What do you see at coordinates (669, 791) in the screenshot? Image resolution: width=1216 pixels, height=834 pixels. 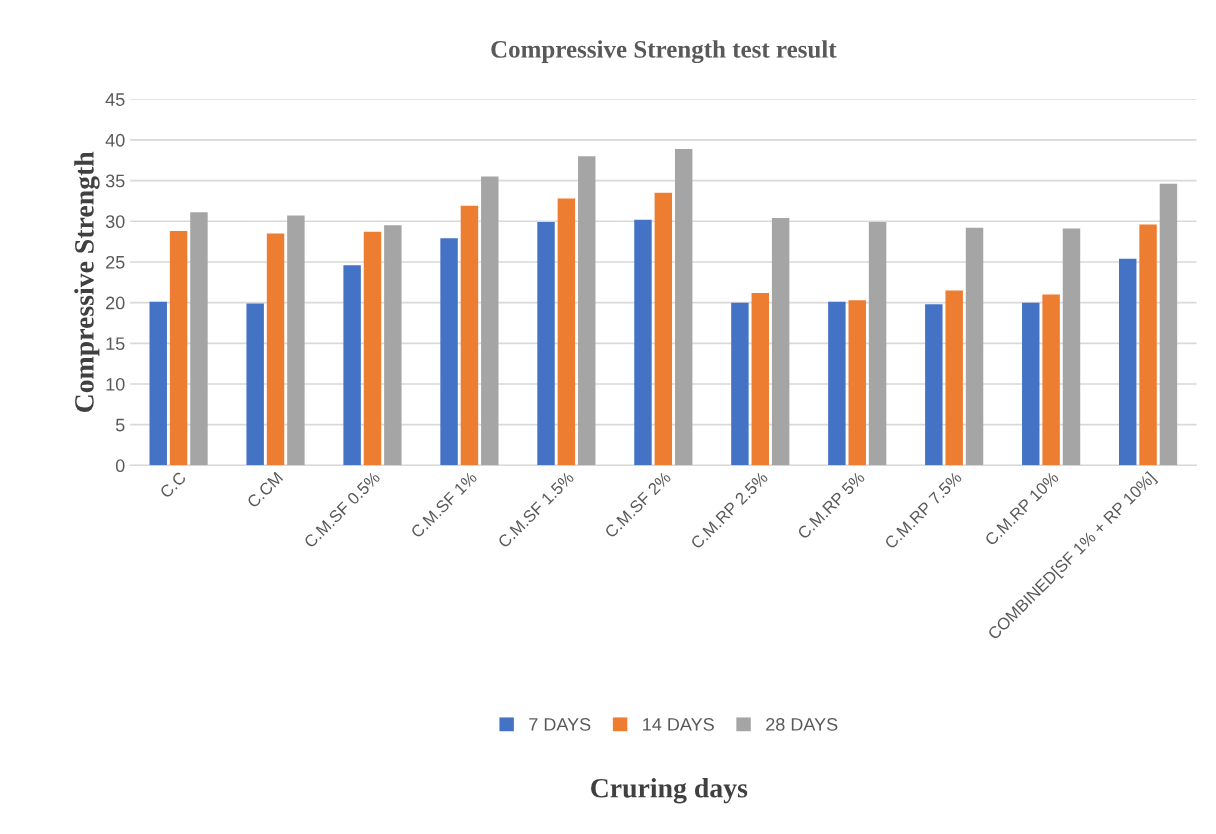 I see `x-axis-title: Cruring days` at bounding box center [669, 791].